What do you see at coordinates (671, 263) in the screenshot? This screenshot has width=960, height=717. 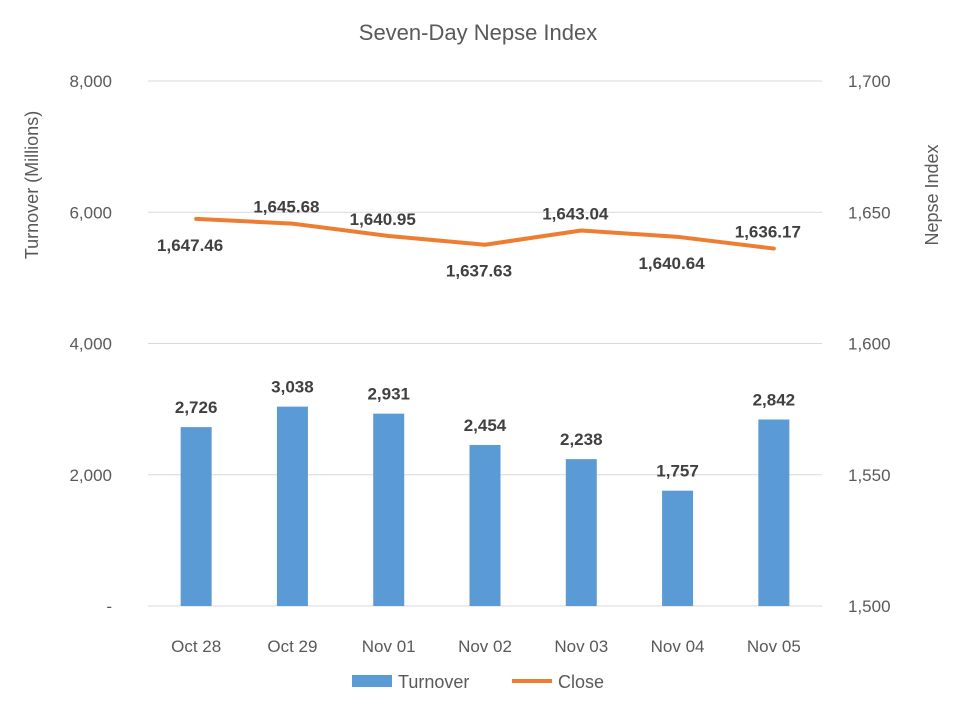 I see `line-data-label: 1,640.64` at bounding box center [671, 263].